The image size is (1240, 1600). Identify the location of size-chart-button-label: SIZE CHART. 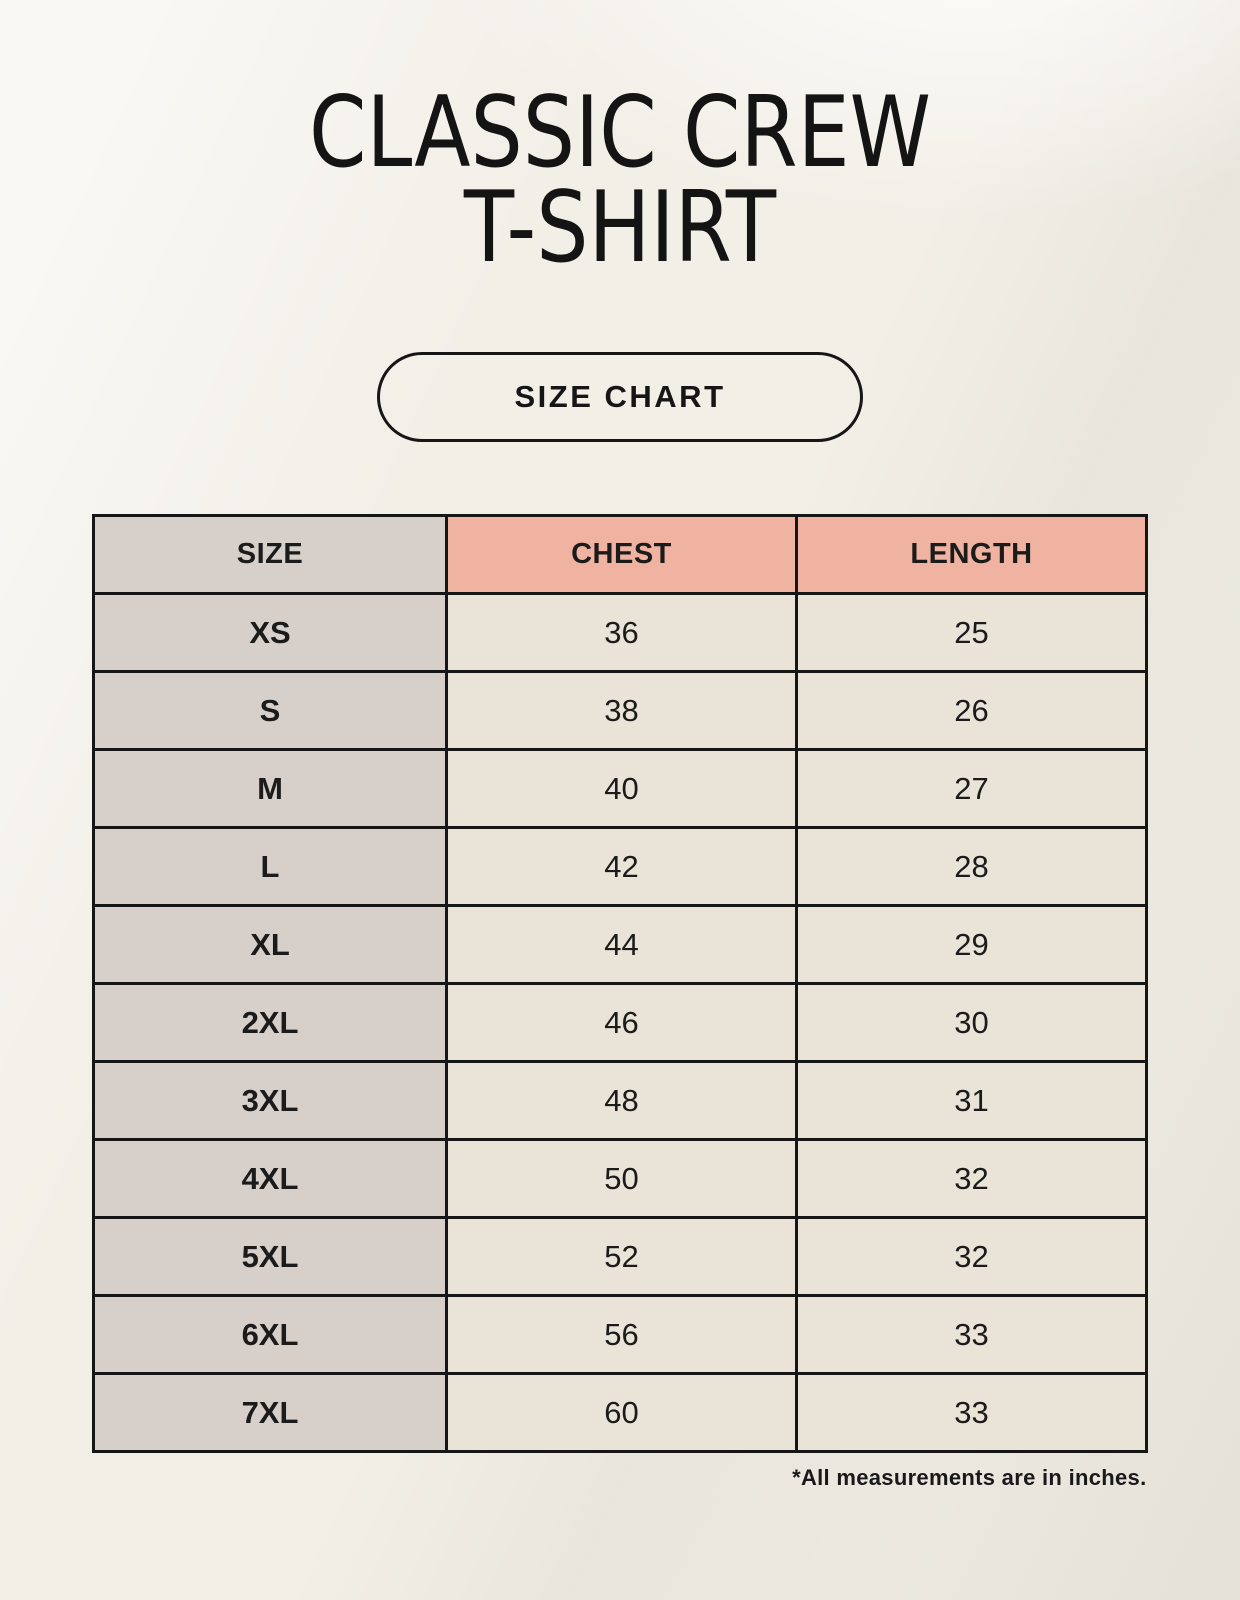
(620, 397).